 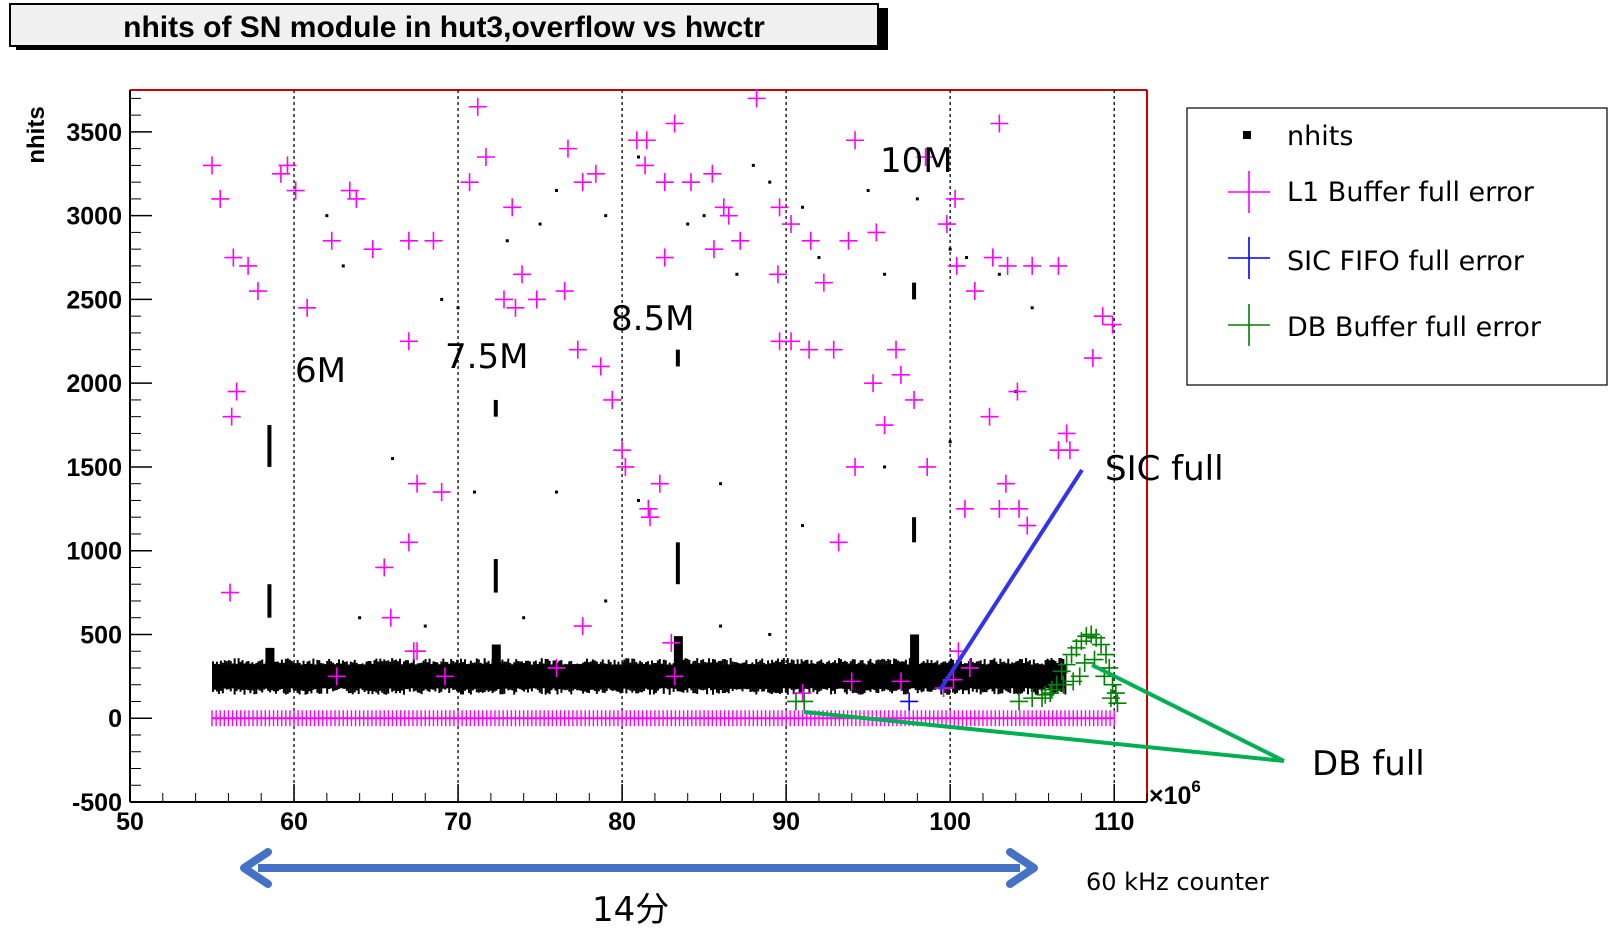 I want to click on y-tick-label: 1000, so click(x=94, y=552).